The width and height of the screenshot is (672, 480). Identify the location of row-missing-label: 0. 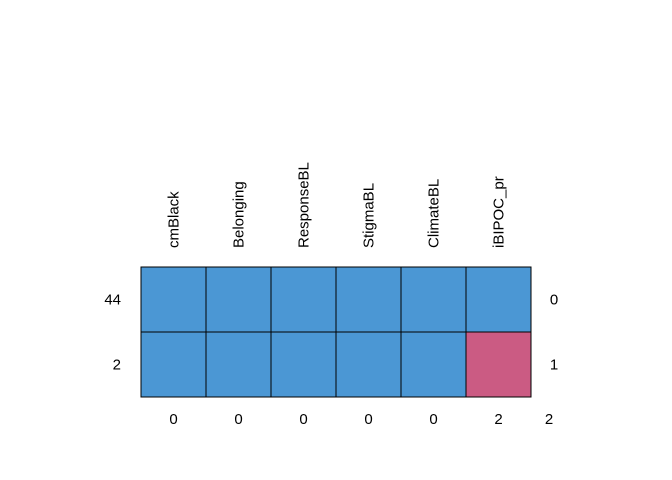
(554, 300).